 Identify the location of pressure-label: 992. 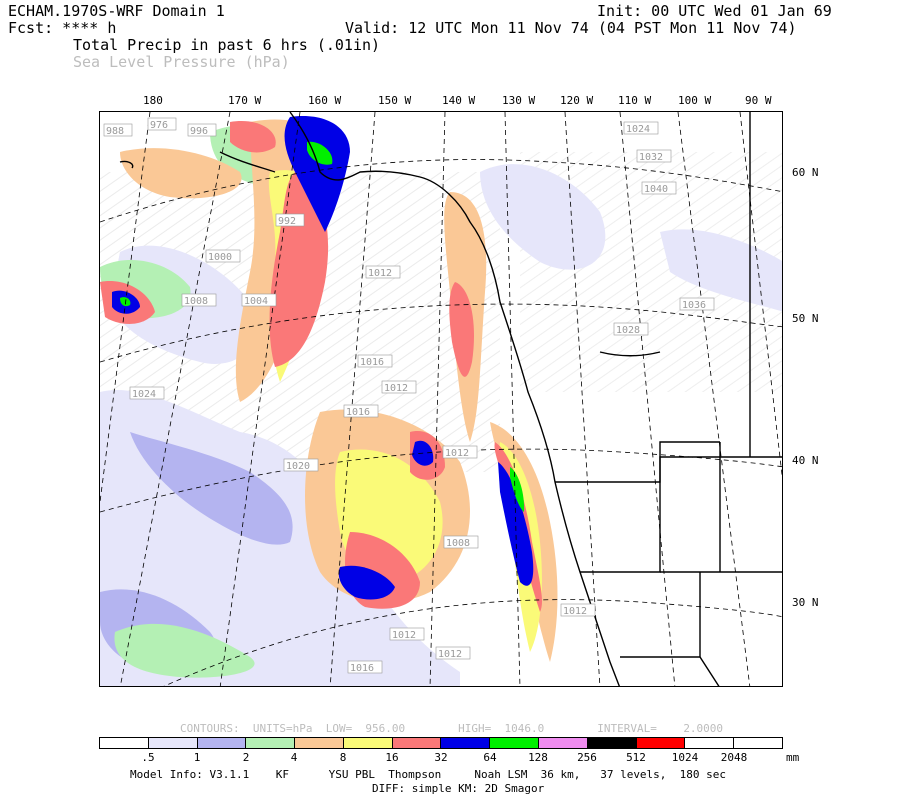
(290, 220).